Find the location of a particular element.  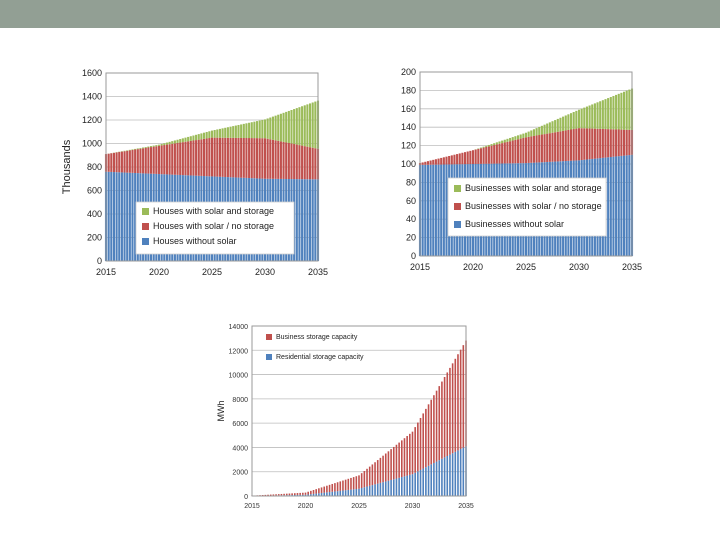

y-tick-label: 1000 is located at coordinates (92, 144).